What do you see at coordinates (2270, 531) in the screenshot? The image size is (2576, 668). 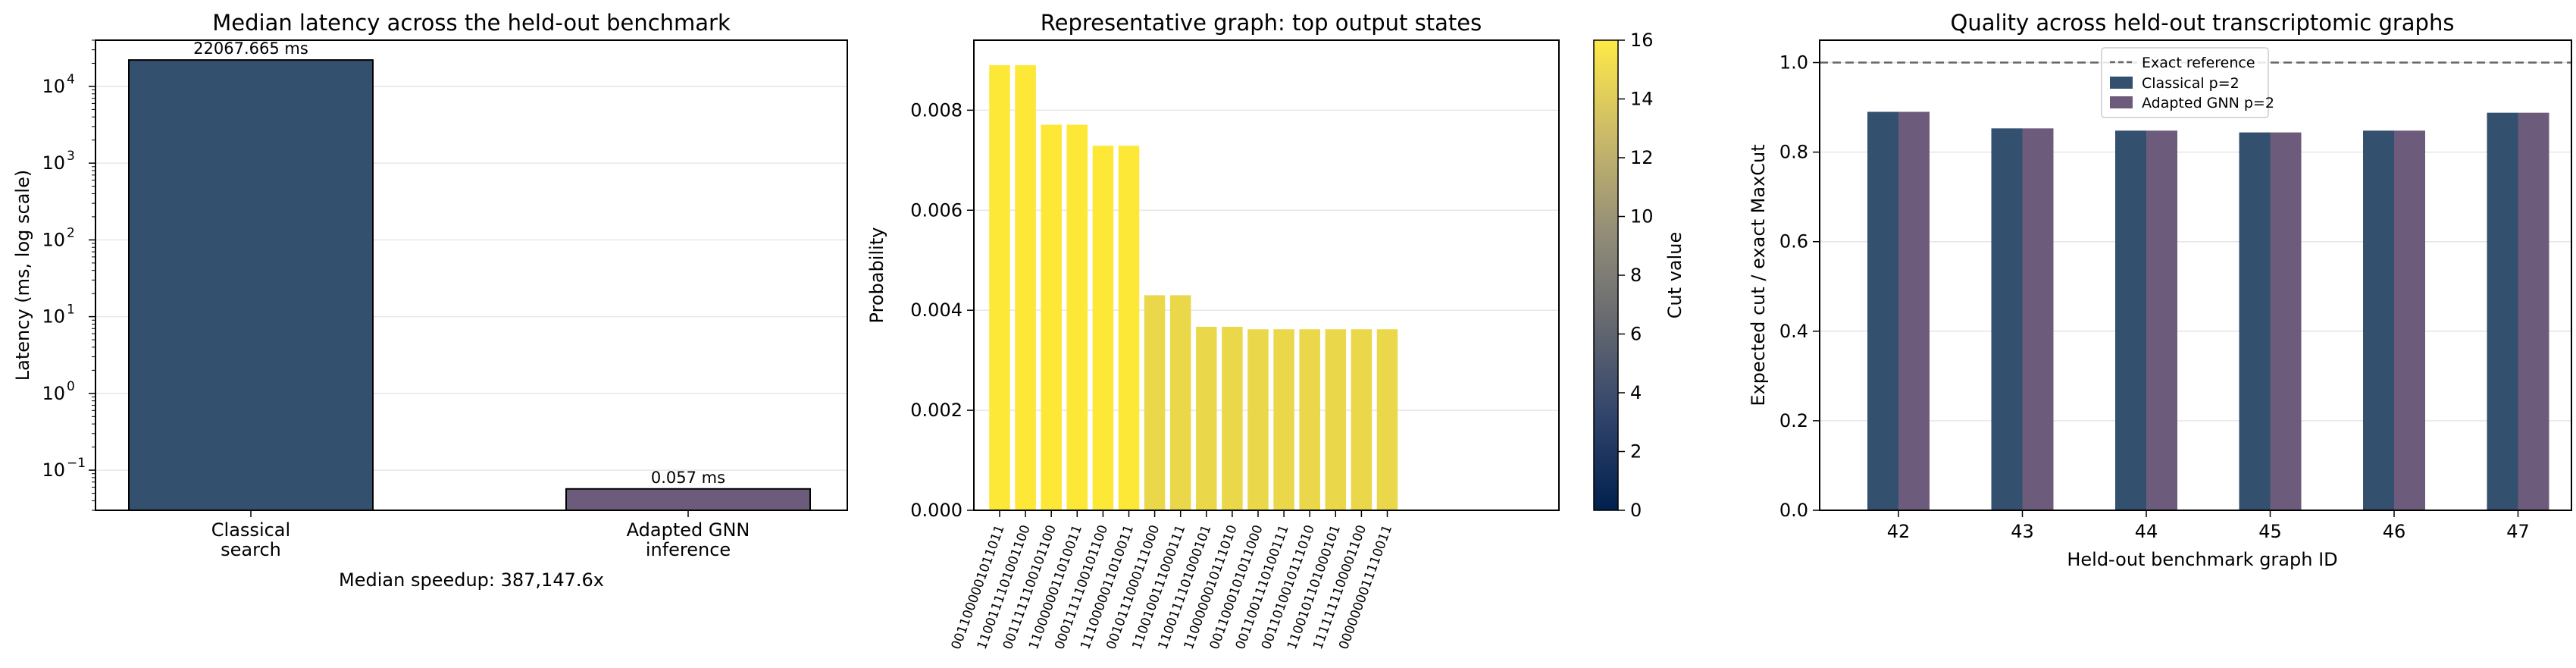 I see `x-tick-label: 45` at bounding box center [2270, 531].